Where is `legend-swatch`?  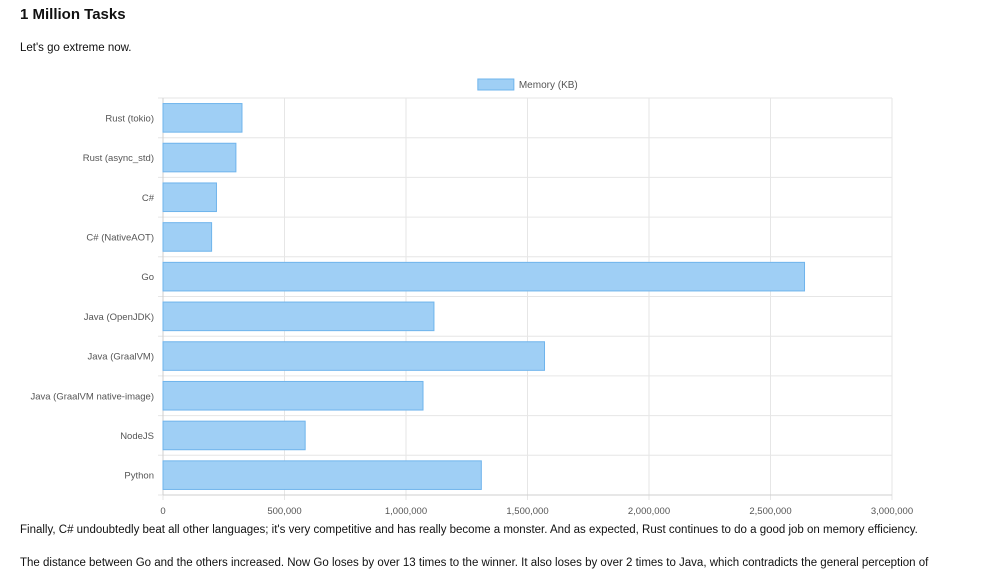
legend-swatch is located at coordinates (496, 84).